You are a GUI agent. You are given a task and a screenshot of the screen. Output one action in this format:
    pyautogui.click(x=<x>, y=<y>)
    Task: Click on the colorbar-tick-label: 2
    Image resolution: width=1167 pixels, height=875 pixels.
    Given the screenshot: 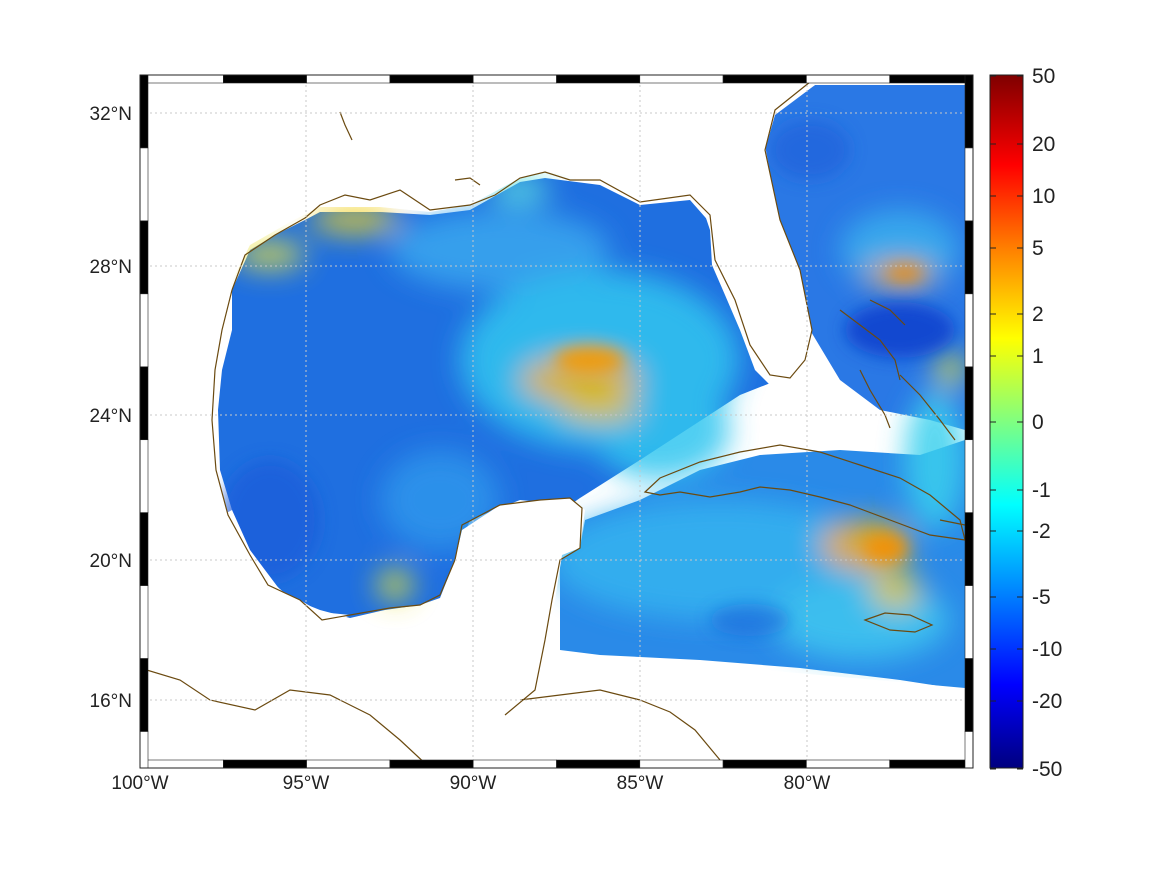 What is the action you would take?
    pyautogui.click(x=1038, y=314)
    